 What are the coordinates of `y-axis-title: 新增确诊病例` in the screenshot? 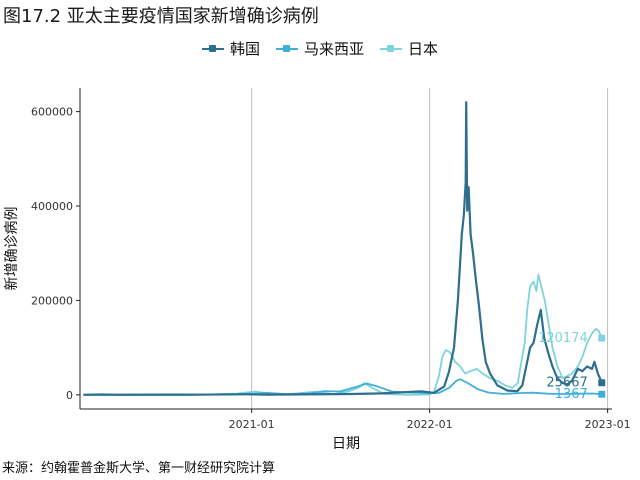 It's located at (12, 249).